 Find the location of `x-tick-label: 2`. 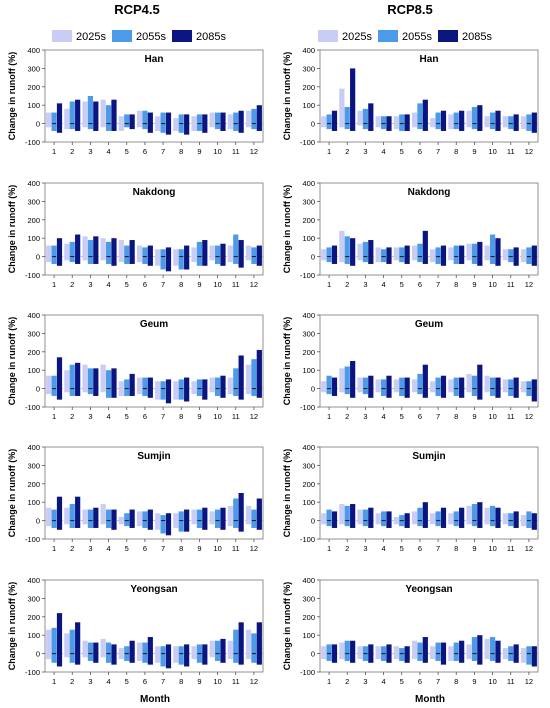

x-tick-label: 2 is located at coordinates (347, 548).